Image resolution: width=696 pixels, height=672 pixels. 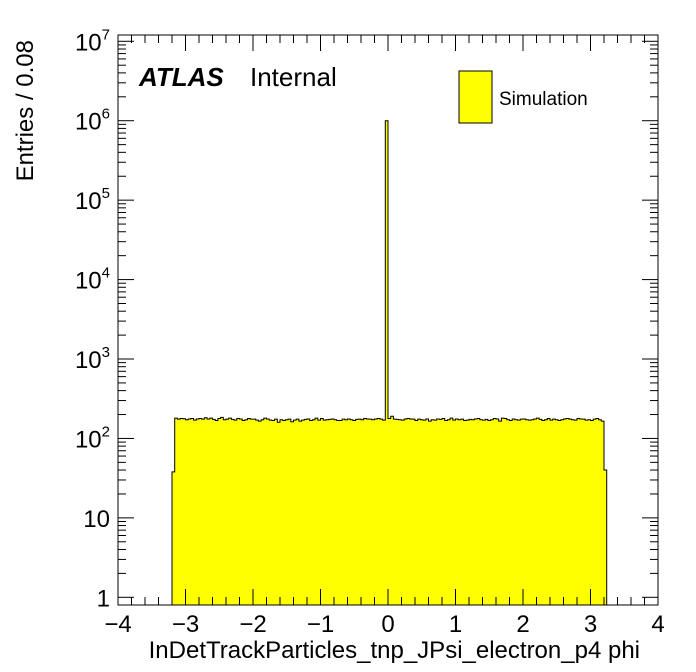 I want to click on y-tick-label: 1, so click(x=103, y=598).